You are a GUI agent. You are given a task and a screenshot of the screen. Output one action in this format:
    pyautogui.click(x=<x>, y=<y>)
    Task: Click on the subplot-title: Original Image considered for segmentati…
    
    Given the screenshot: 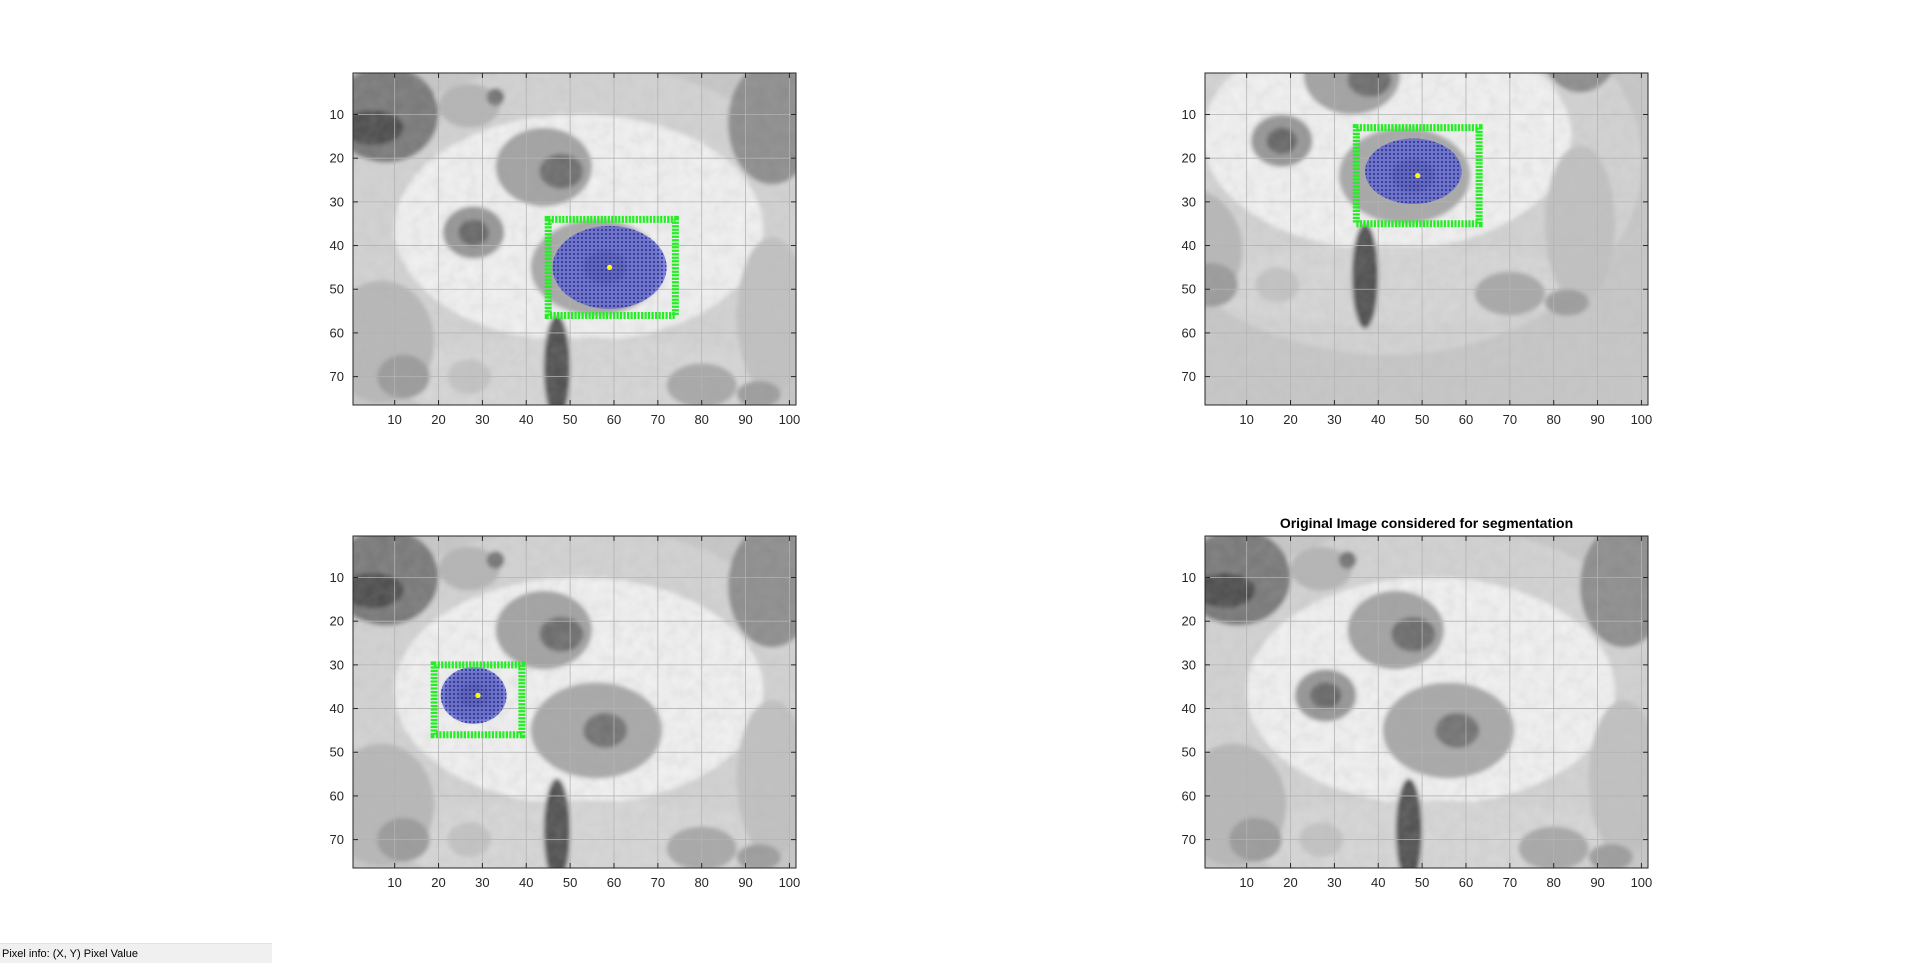 What is the action you would take?
    pyautogui.click(x=1426, y=523)
    